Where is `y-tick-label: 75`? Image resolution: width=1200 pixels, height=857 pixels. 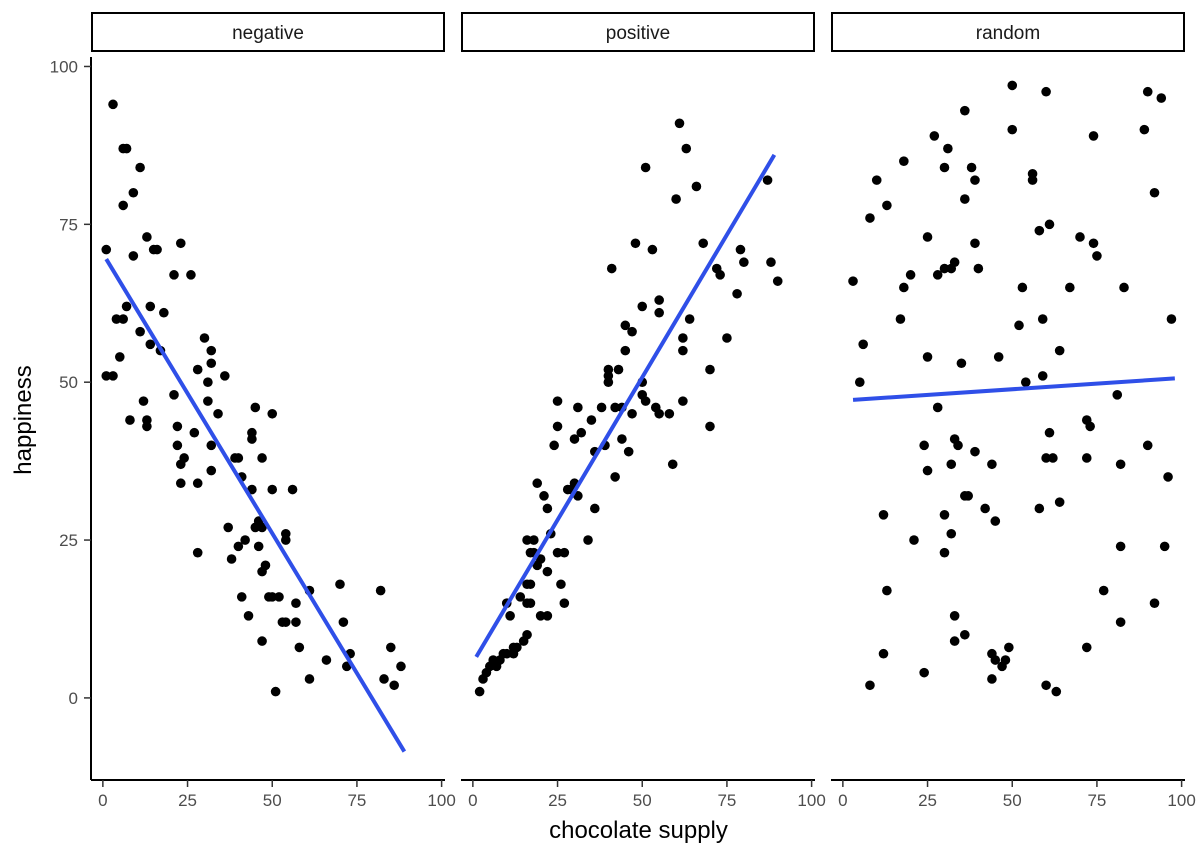
y-tick-label: 75 is located at coordinates (68, 224).